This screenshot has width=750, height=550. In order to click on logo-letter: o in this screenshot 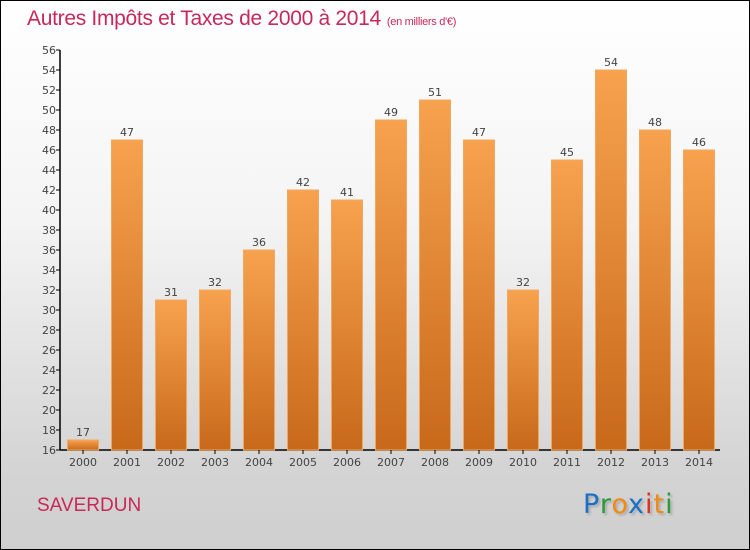, I will do `click(620, 504)`.